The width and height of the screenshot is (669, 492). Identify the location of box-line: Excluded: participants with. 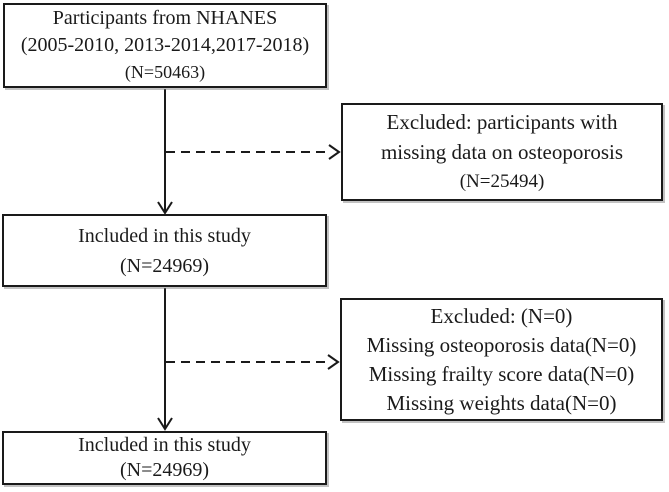
(502, 122).